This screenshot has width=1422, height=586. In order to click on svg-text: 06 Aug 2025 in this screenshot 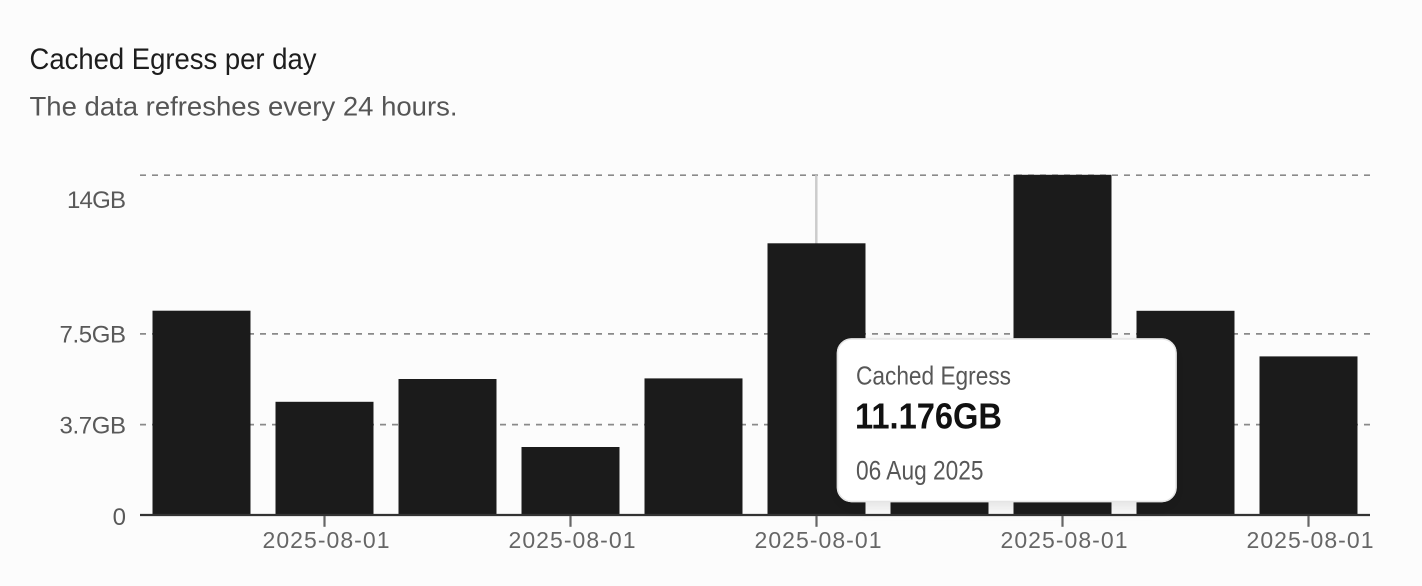, I will do `click(920, 470)`.